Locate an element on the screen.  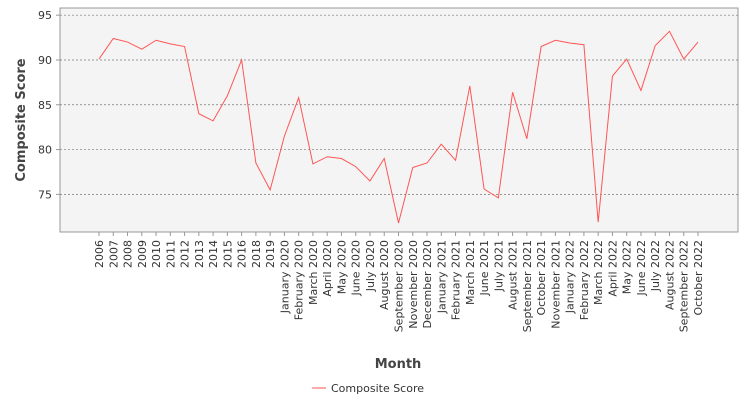
x-tick-label: May 2020 is located at coordinates (341, 267).